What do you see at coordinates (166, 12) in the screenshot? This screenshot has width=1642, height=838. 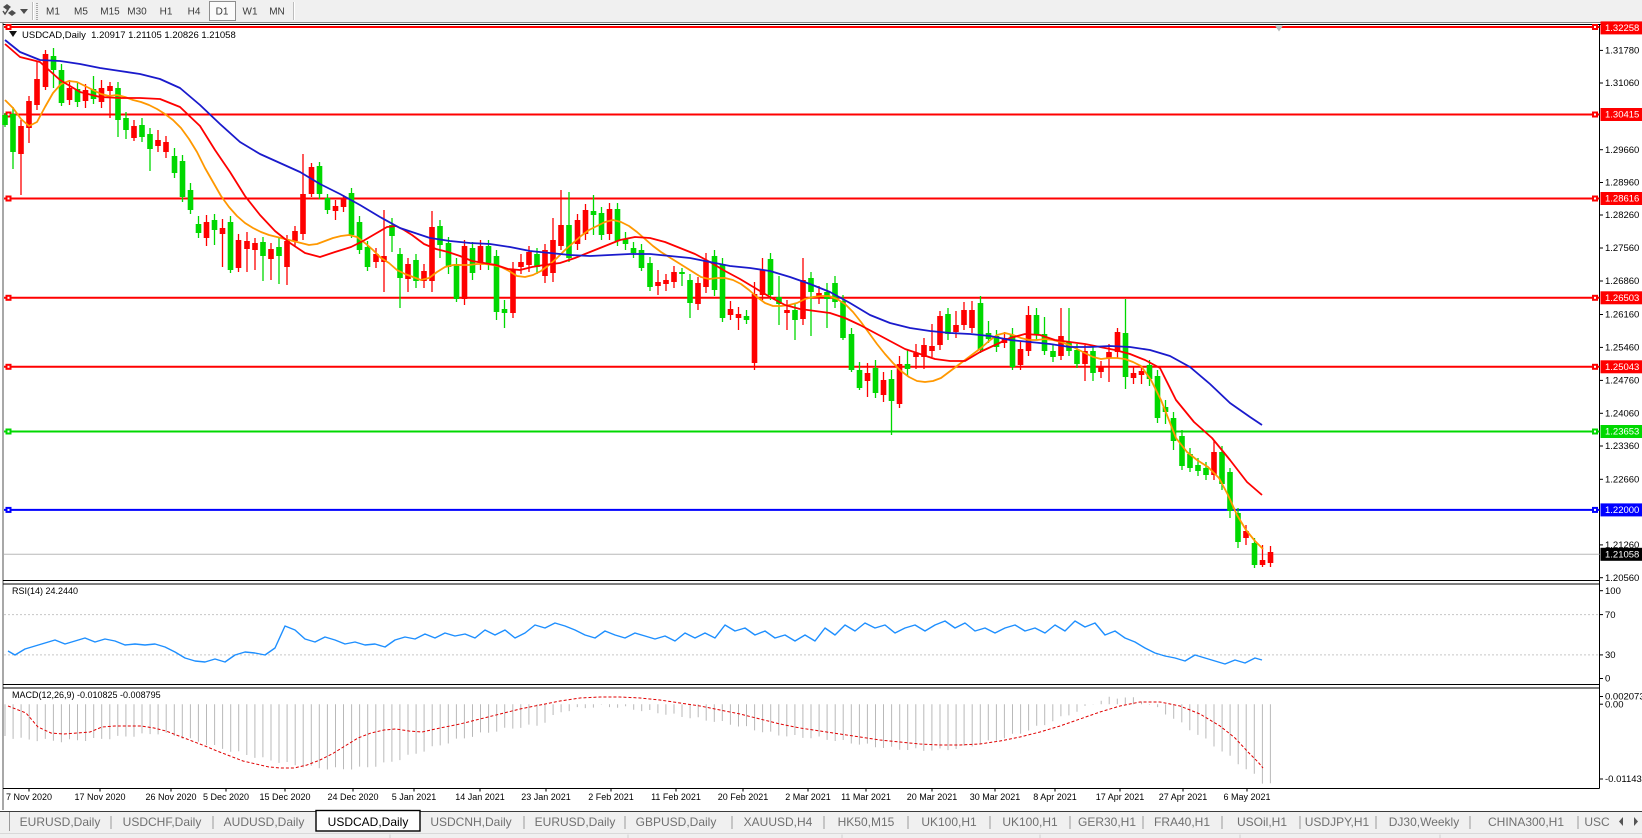 I see `svg-text: H1` at bounding box center [166, 12].